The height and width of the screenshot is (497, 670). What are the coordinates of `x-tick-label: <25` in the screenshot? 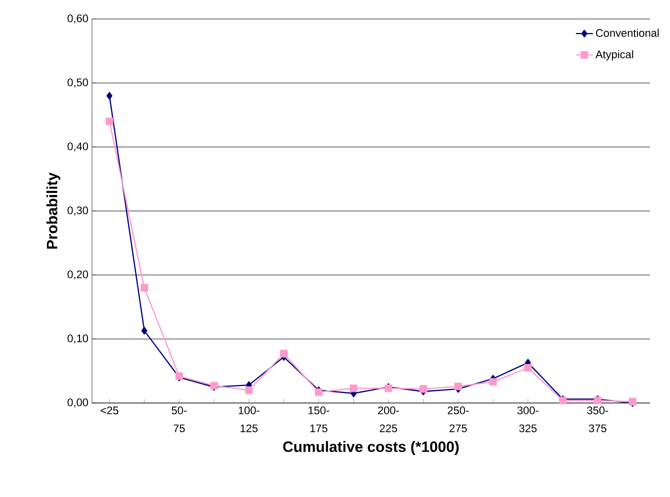 It's located at (109, 410).